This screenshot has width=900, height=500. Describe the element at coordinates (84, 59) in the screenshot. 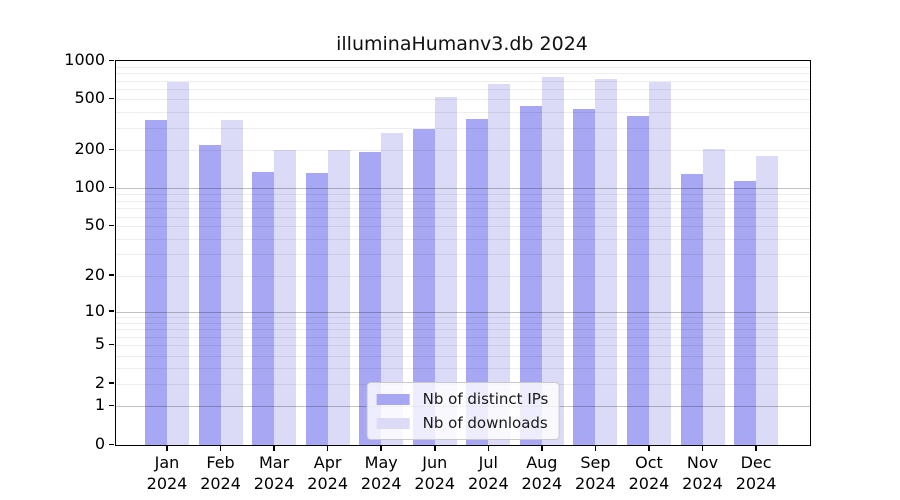

I see `y-axis-tick-label: 1000` at that location.